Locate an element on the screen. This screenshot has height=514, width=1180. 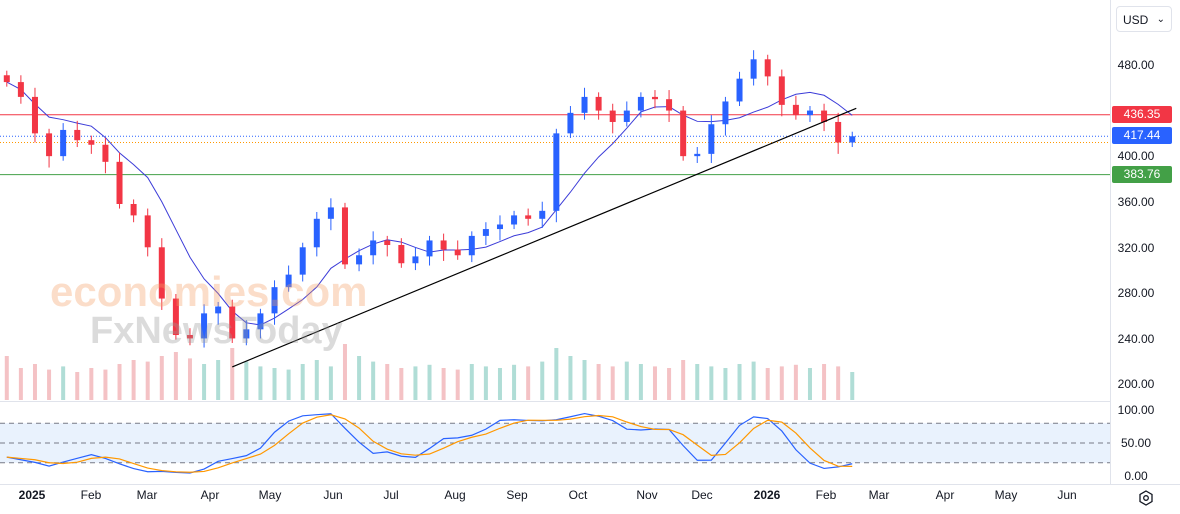
stochastic-lines is located at coordinates (429, 443).